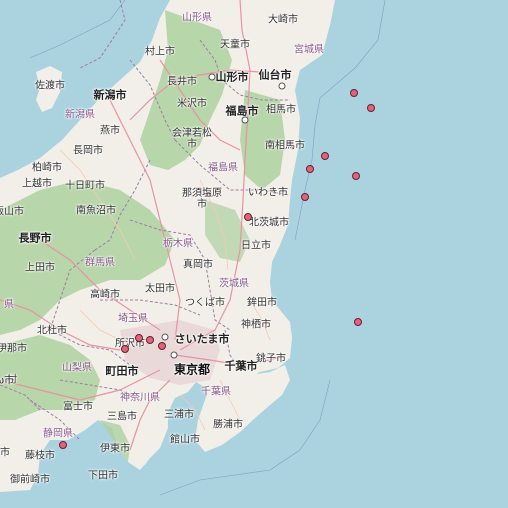  I want to click on map-label-gunma-ken: 群馬県, so click(100, 263).